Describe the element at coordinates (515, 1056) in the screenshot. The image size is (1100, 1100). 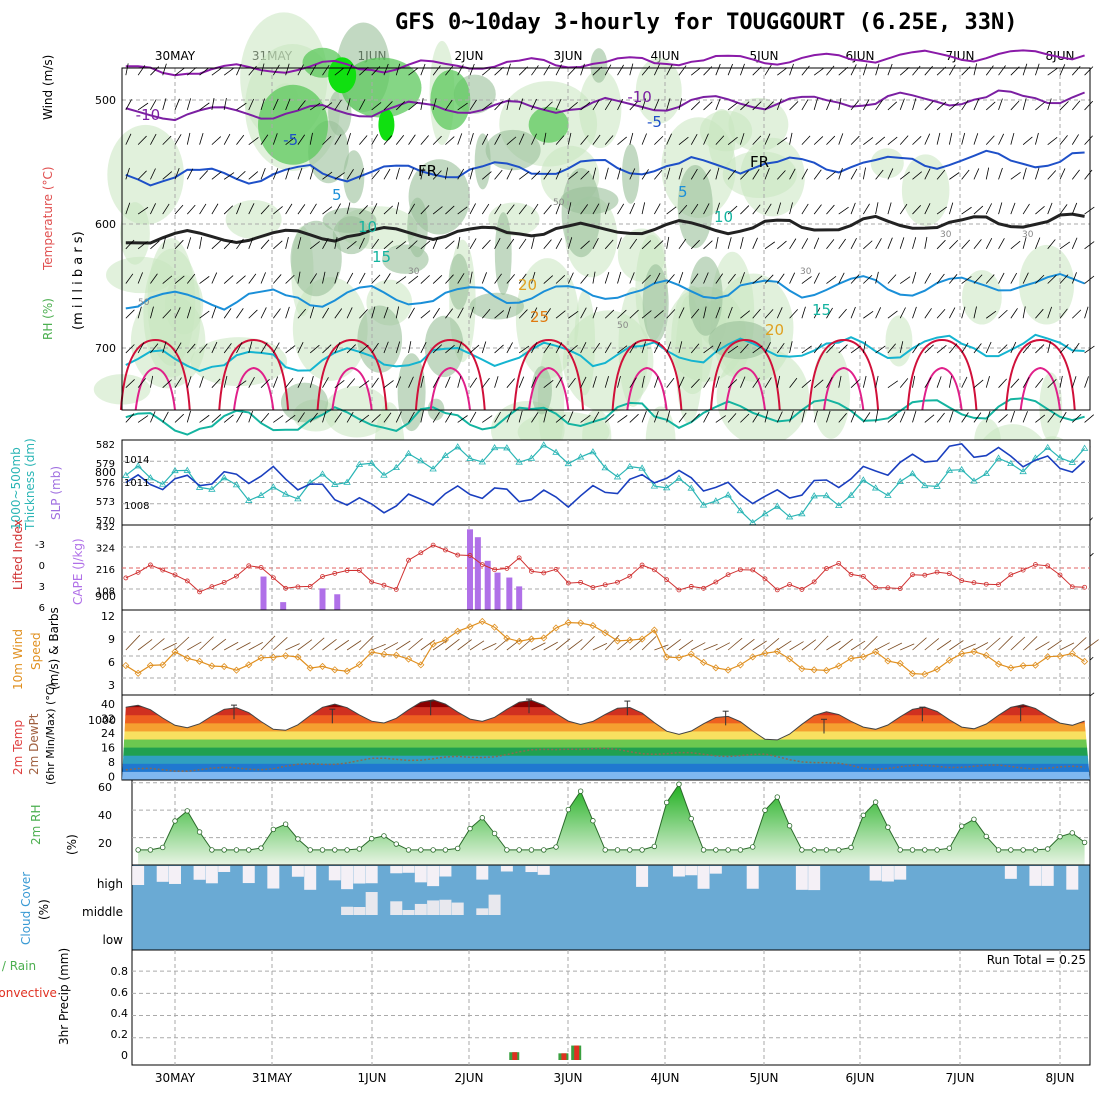
I see `precip-conv-bar` at that location.